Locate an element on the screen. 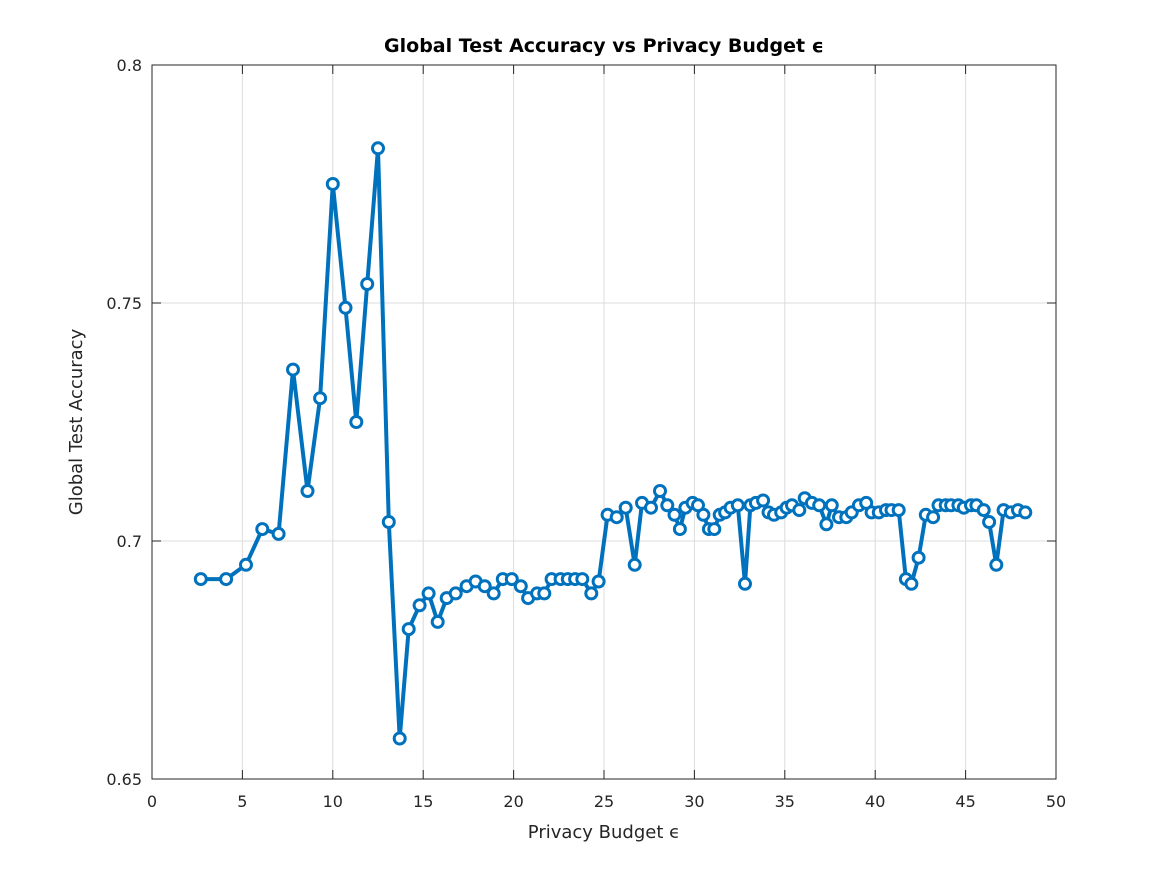 The height and width of the screenshot is (875, 1167). x-tick-label: 20 is located at coordinates (513, 801).